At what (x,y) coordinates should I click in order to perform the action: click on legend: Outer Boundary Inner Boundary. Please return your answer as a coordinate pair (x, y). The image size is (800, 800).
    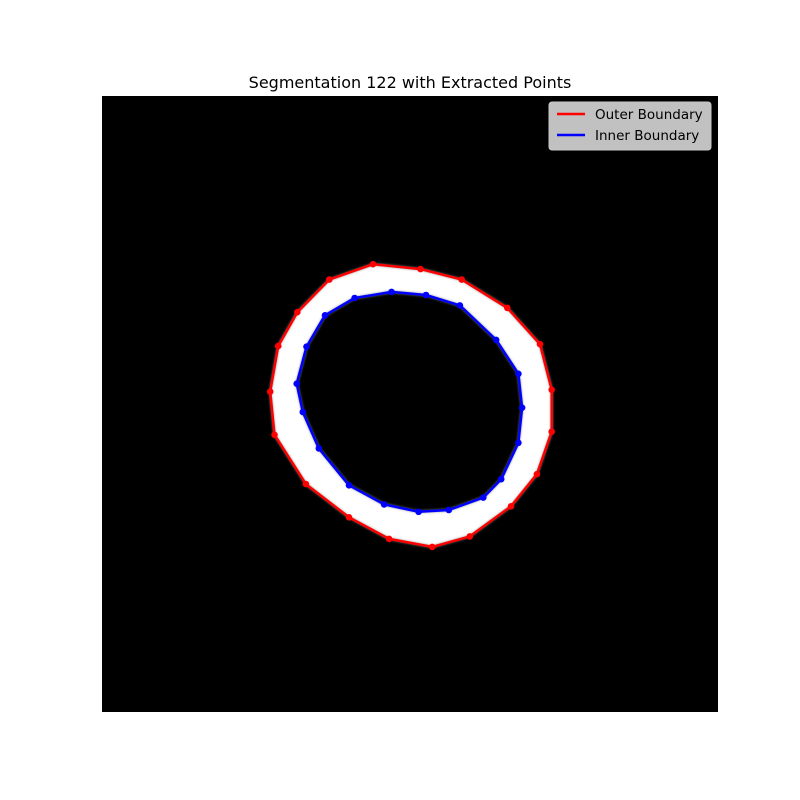
    Looking at the image, I should click on (630, 126).